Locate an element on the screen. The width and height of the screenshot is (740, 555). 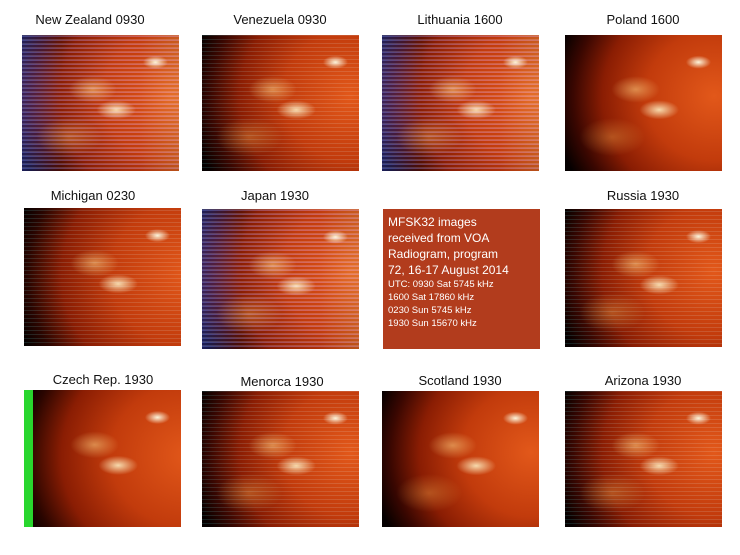
info-line: Radiogram, program is located at coordinates (443, 254).